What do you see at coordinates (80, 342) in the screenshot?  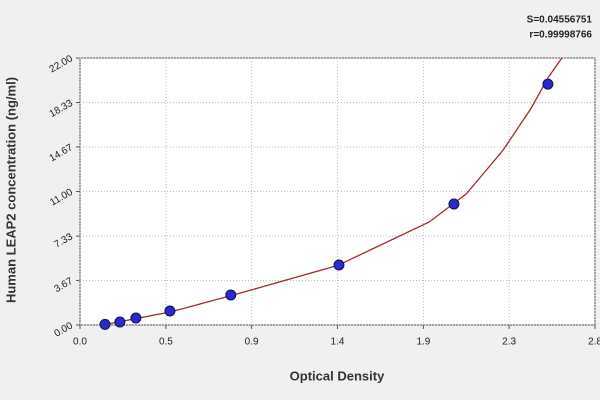 I see `x-tick-label: 0.0` at bounding box center [80, 342].